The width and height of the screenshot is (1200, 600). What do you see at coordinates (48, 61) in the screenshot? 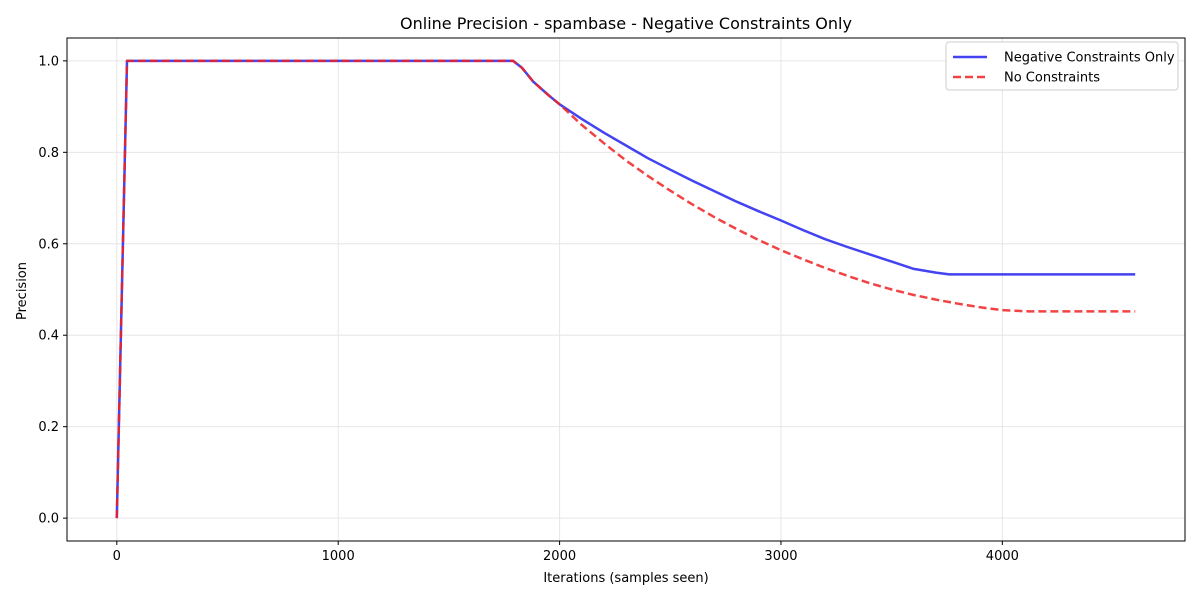
I see `y-tick-label: 1.0` at bounding box center [48, 61].